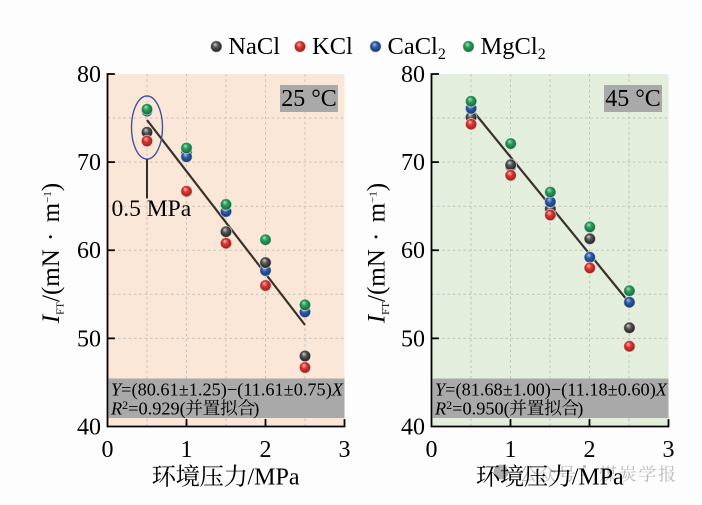  Describe the element at coordinates (309, 99) in the screenshot. I see `svg-text: 25 °C` at that location.